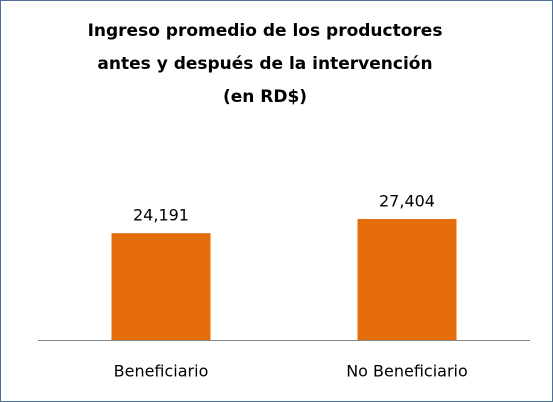 This screenshot has height=402, width=553. I want to click on x-tick-label: Beneficiario, so click(161, 371).